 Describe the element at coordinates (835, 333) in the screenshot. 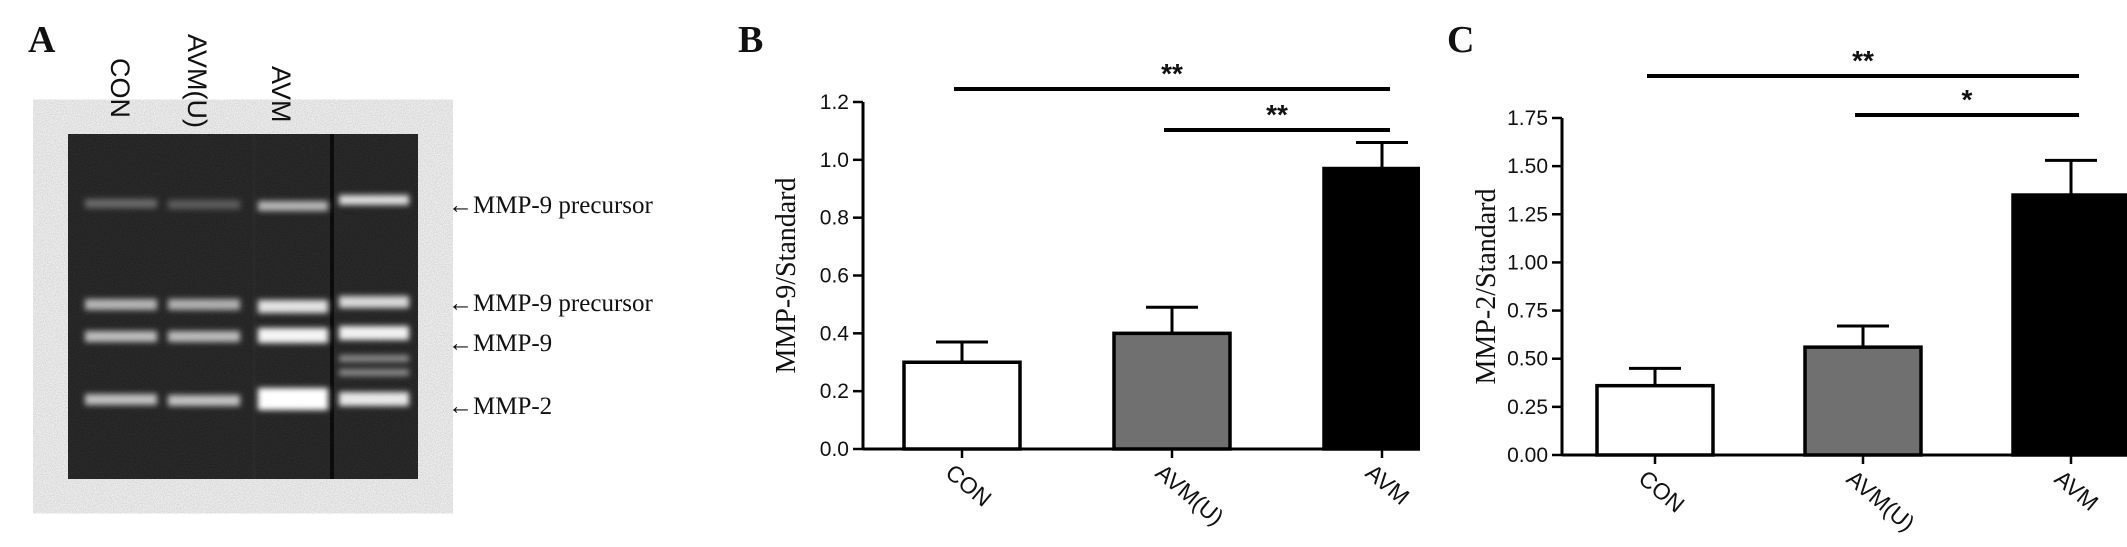

I see `y-tick-label: 0.4` at that location.